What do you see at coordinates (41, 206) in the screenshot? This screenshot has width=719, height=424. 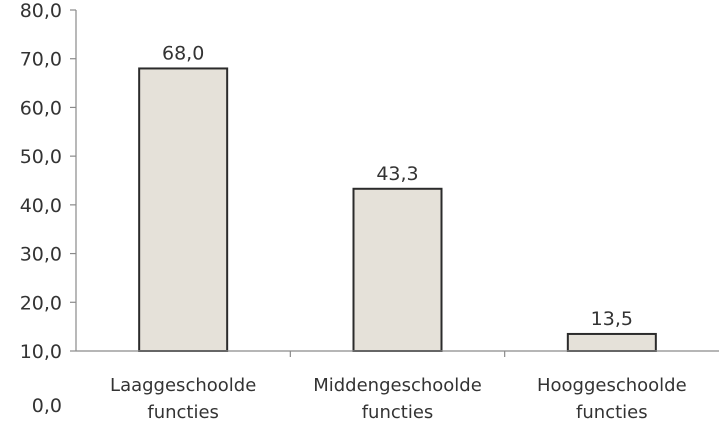 I see `y-tick-label: 40,0` at bounding box center [41, 206].